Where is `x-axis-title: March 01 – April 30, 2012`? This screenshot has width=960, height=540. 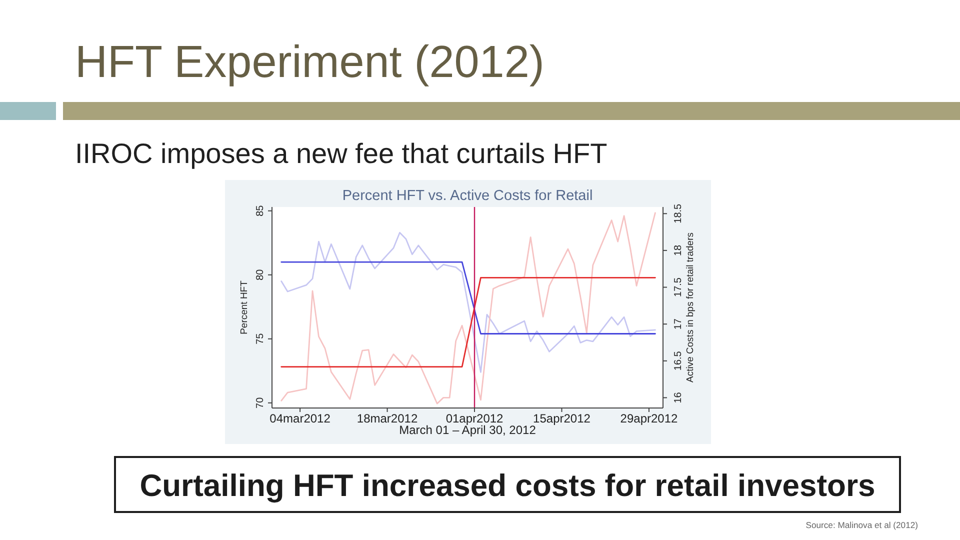 x-axis-title: March 01 – April 30, 2012 is located at coordinates (467, 430).